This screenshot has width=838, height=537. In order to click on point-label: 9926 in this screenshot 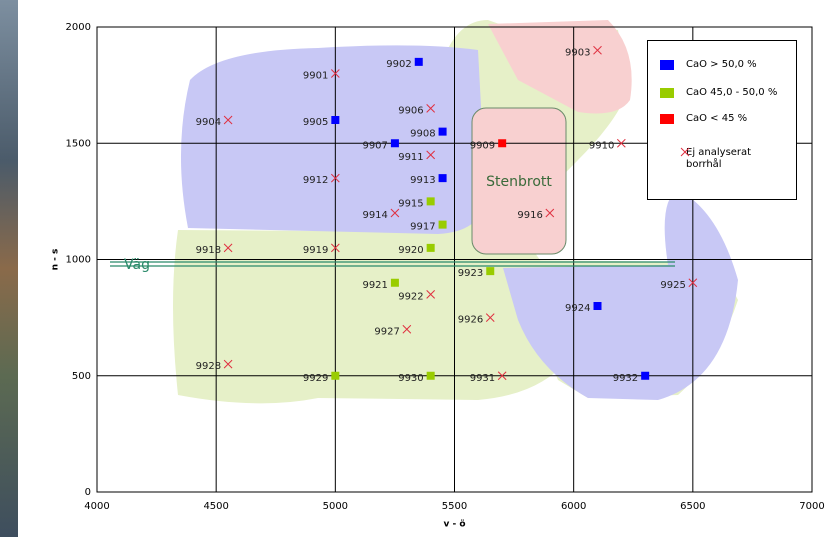, I will do `click(470, 320)`.